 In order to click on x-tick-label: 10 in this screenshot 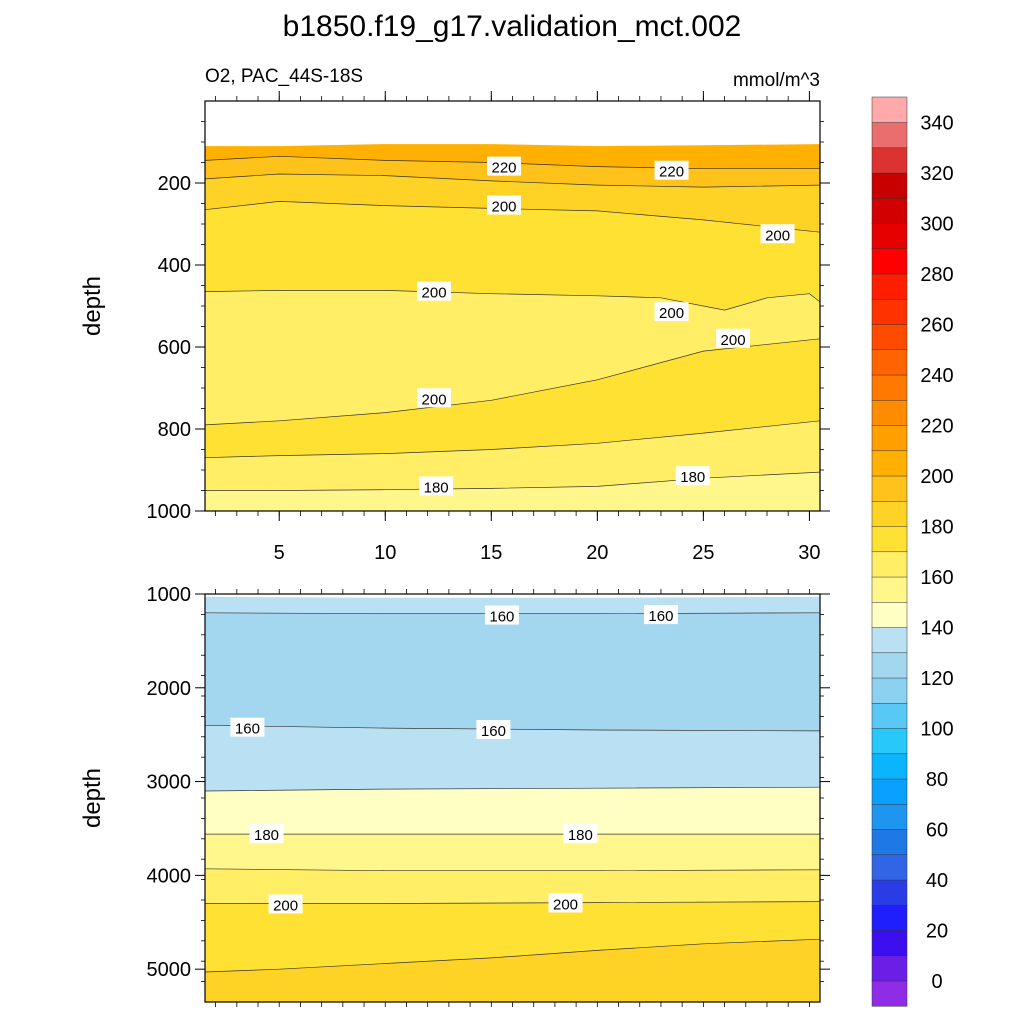, I will do `click(385, 553)`.